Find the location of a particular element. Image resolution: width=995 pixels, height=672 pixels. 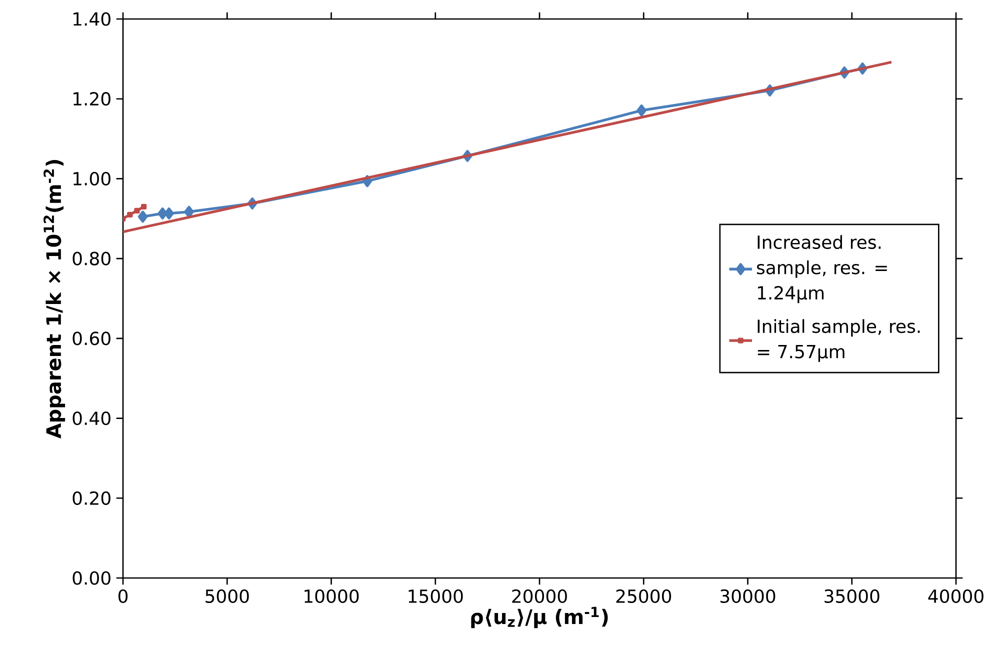

y-tick-label: 0.60 is located at coordinates (91, 339).